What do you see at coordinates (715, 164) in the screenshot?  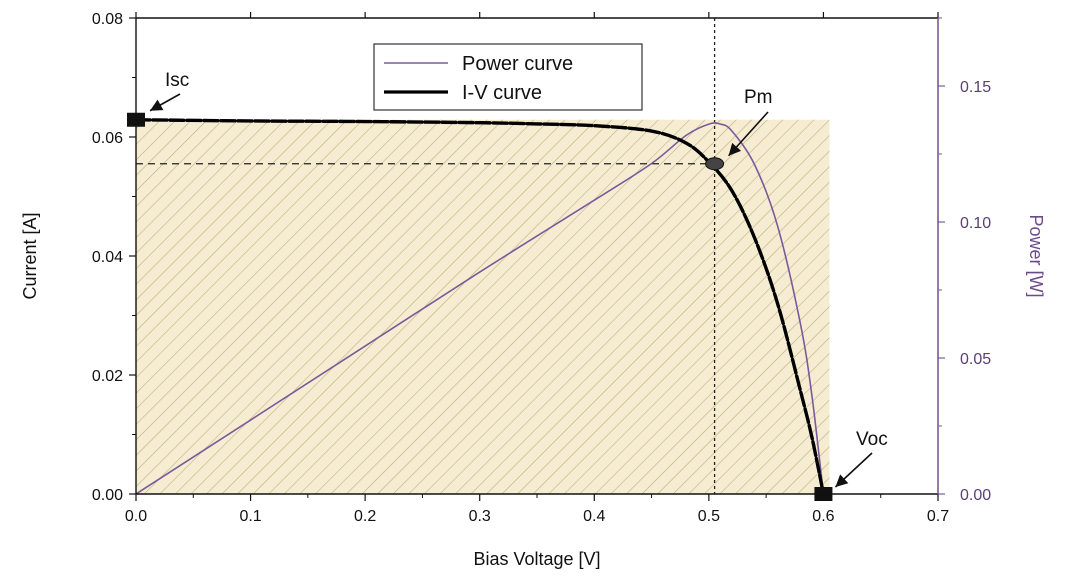 I see `pm-marker` at bounding box center [715, 164].